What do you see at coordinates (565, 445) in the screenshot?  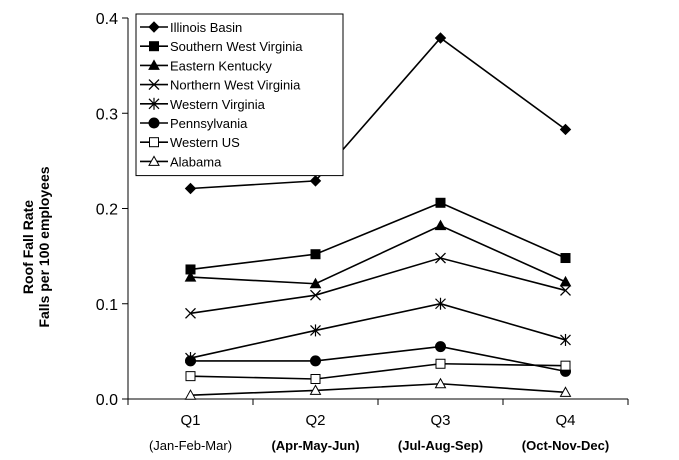 I see `x-tick-sublabel: (Oct-Nov-Dec)` at bounding box center [565, 445].